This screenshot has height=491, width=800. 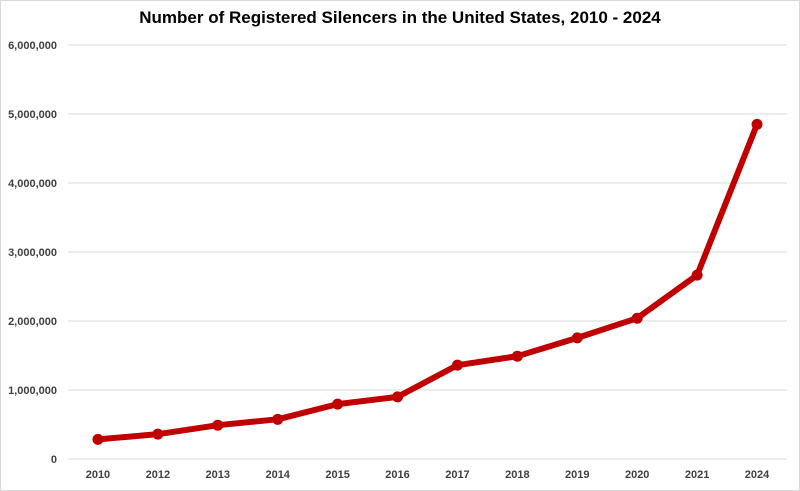 I want to click on x-tick-label: 2017, so click(x=457, y=475).